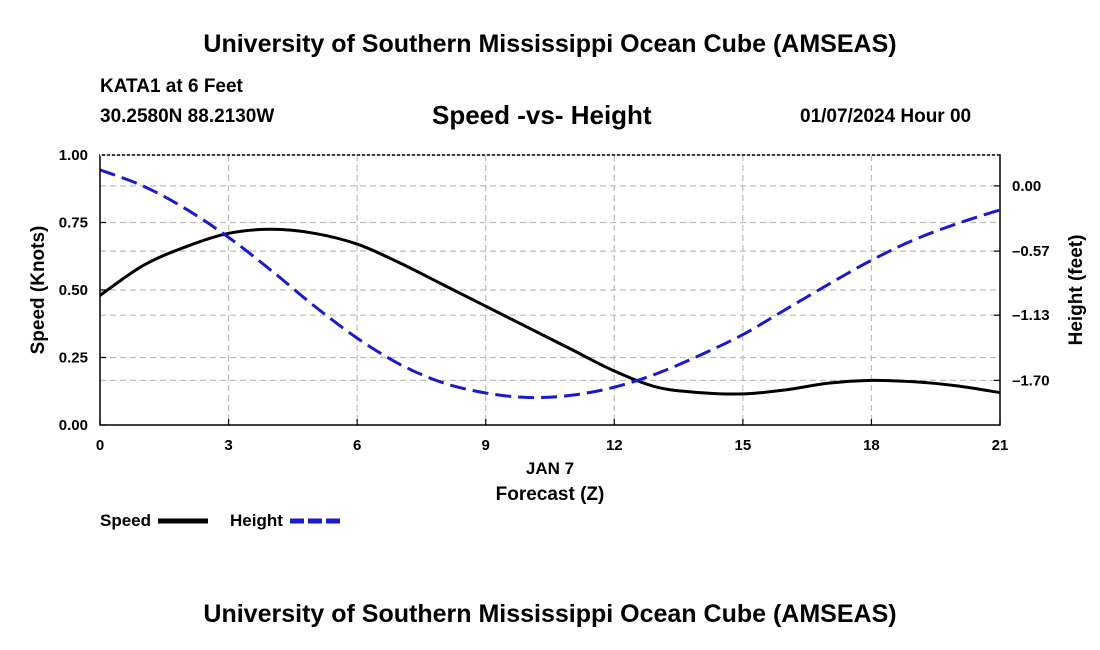 Image resolution: width=1100 pixels, height=650 pixels. I want to click on x-tick-label: 18, so click(871, 445).